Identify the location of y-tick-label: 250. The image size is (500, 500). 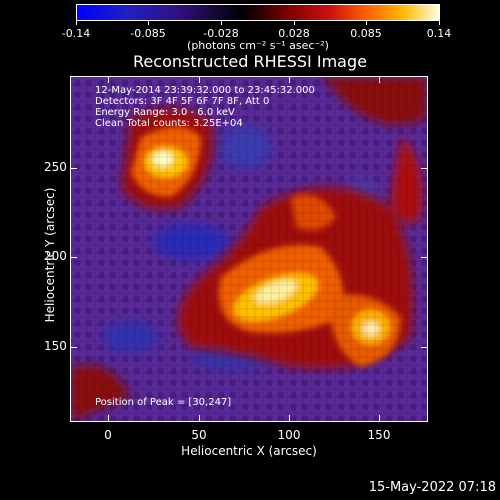
(55, 167).